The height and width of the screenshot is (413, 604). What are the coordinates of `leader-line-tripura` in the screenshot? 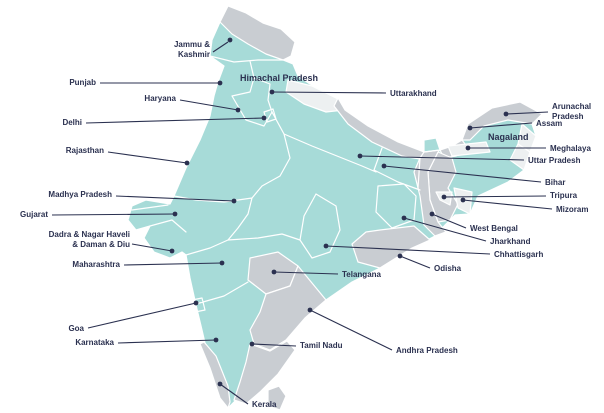 It's located at (495, 196).